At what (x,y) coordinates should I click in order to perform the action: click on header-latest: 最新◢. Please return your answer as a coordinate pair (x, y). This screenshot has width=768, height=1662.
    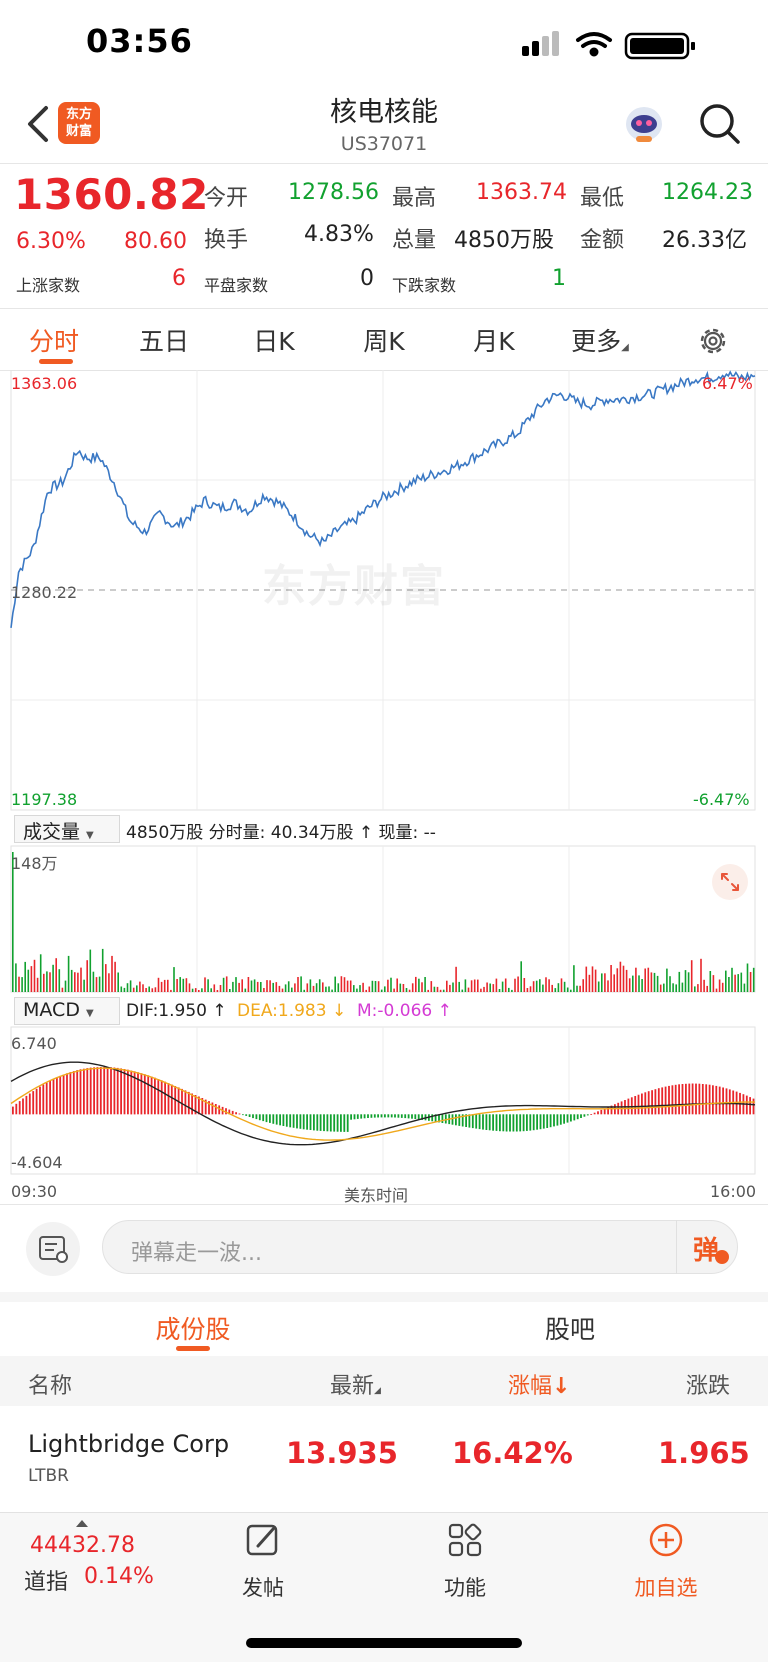
    Looking at the image, I should click on (355, 1384).